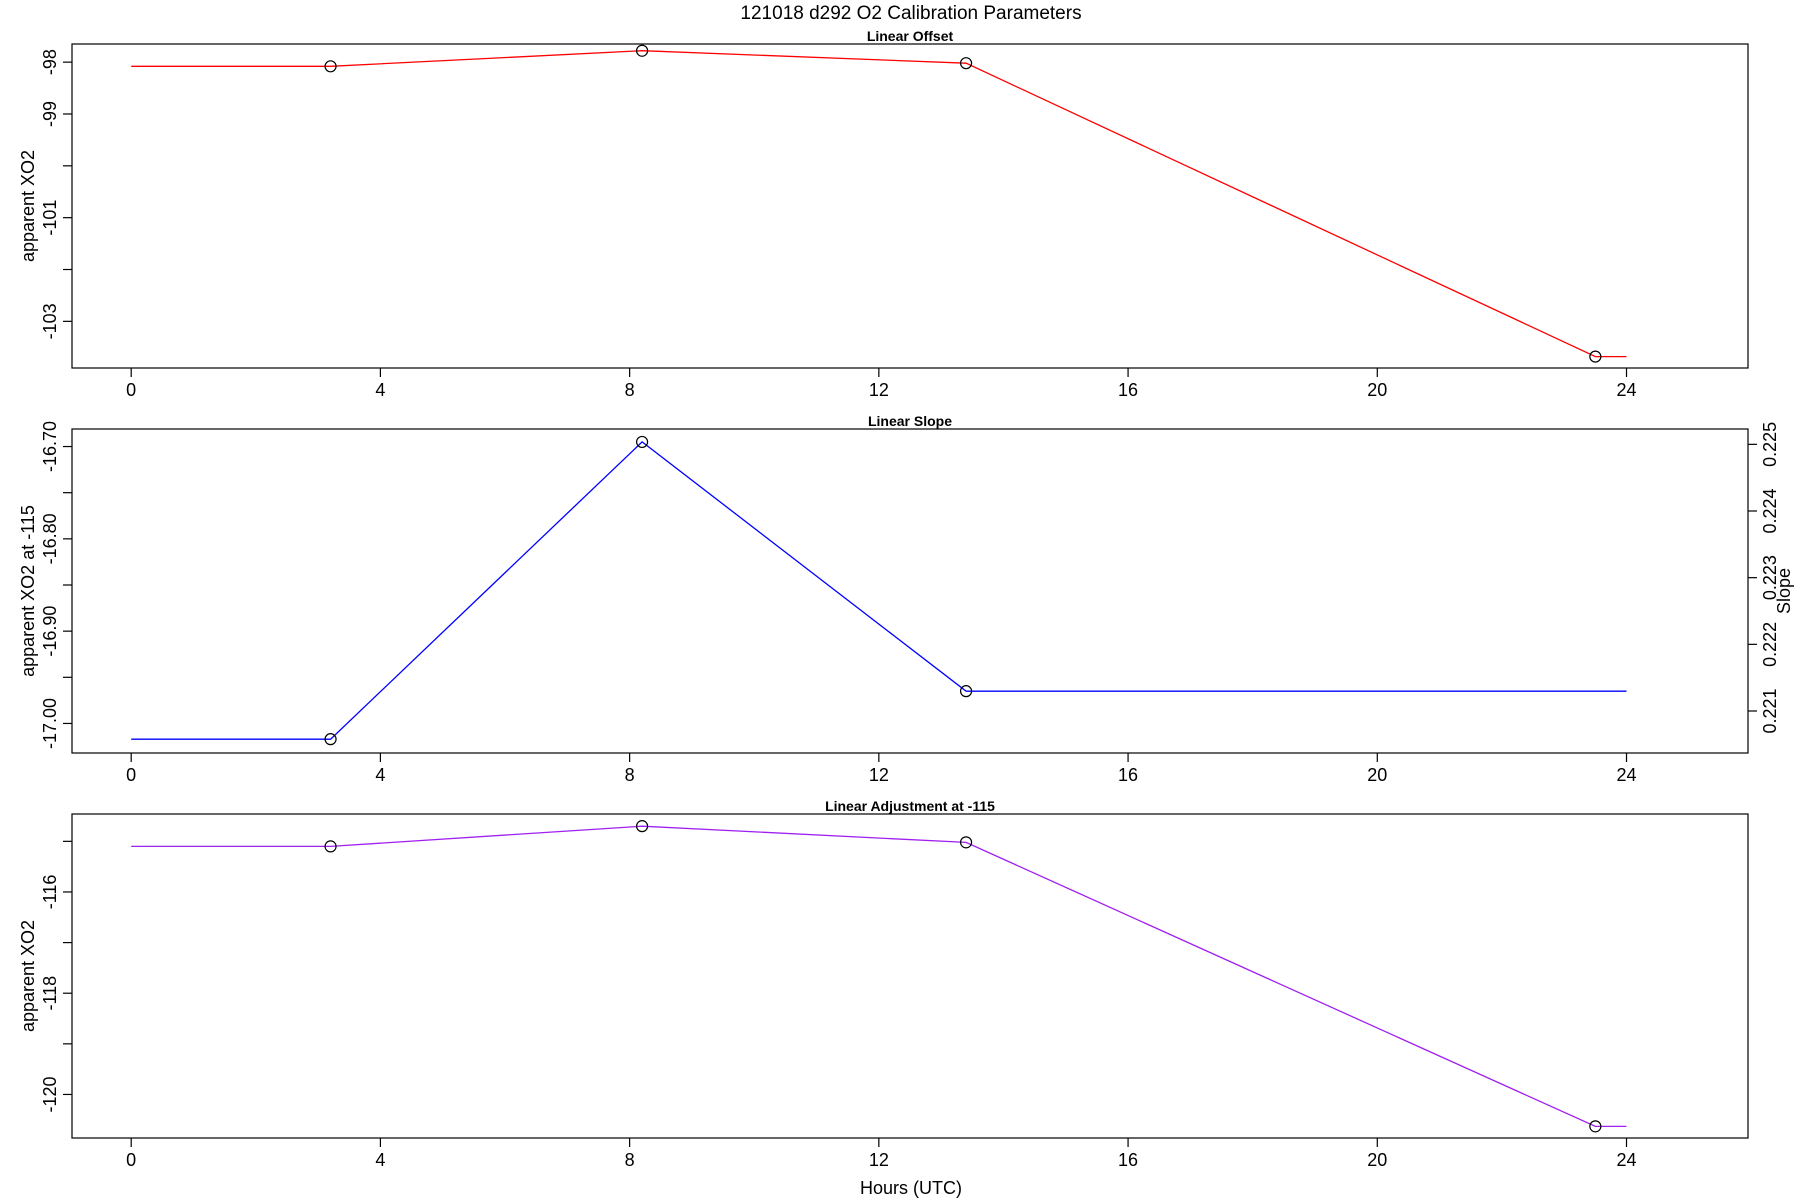 This screenshot has width=1800, height=1200. What do you see at coordinates (50, 631) in the screenshot?
I see `y-tick-label: -16.90` at bounding box center [50, 631].